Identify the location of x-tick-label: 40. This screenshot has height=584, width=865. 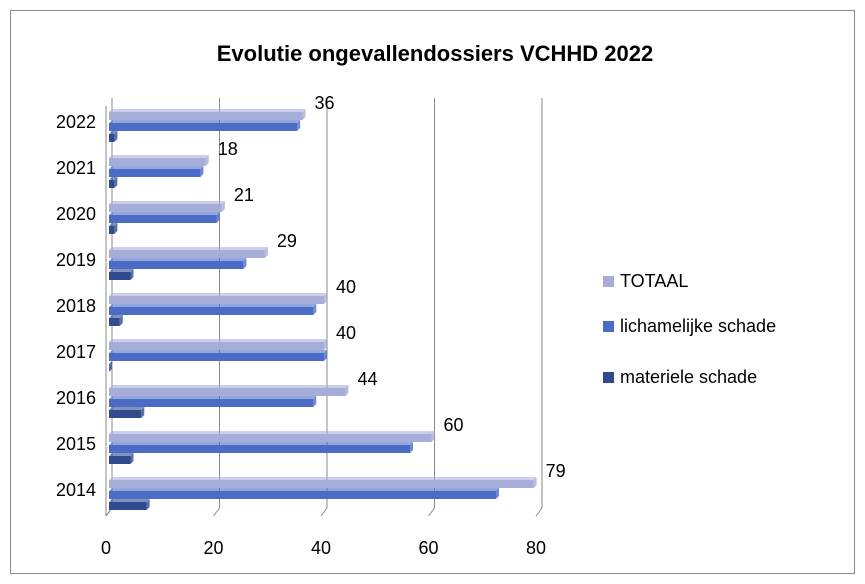
(321, 548).